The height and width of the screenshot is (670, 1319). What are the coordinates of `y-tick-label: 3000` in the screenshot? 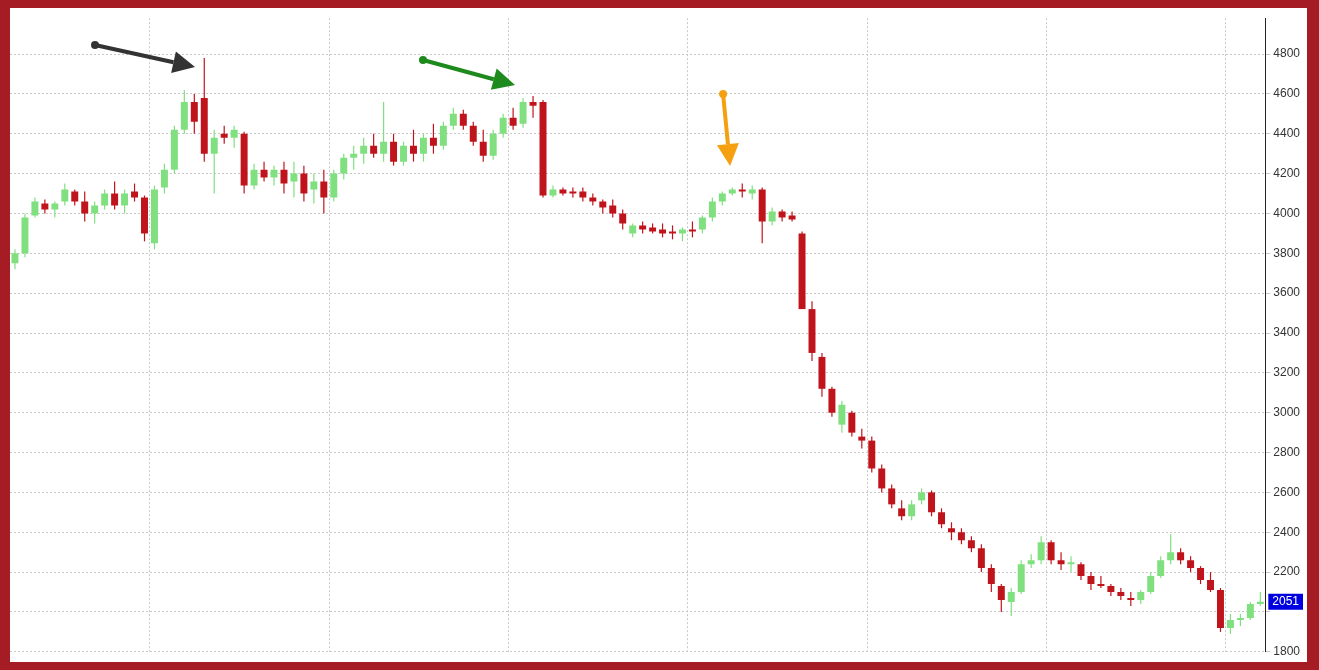 It's located at (1287, 412).